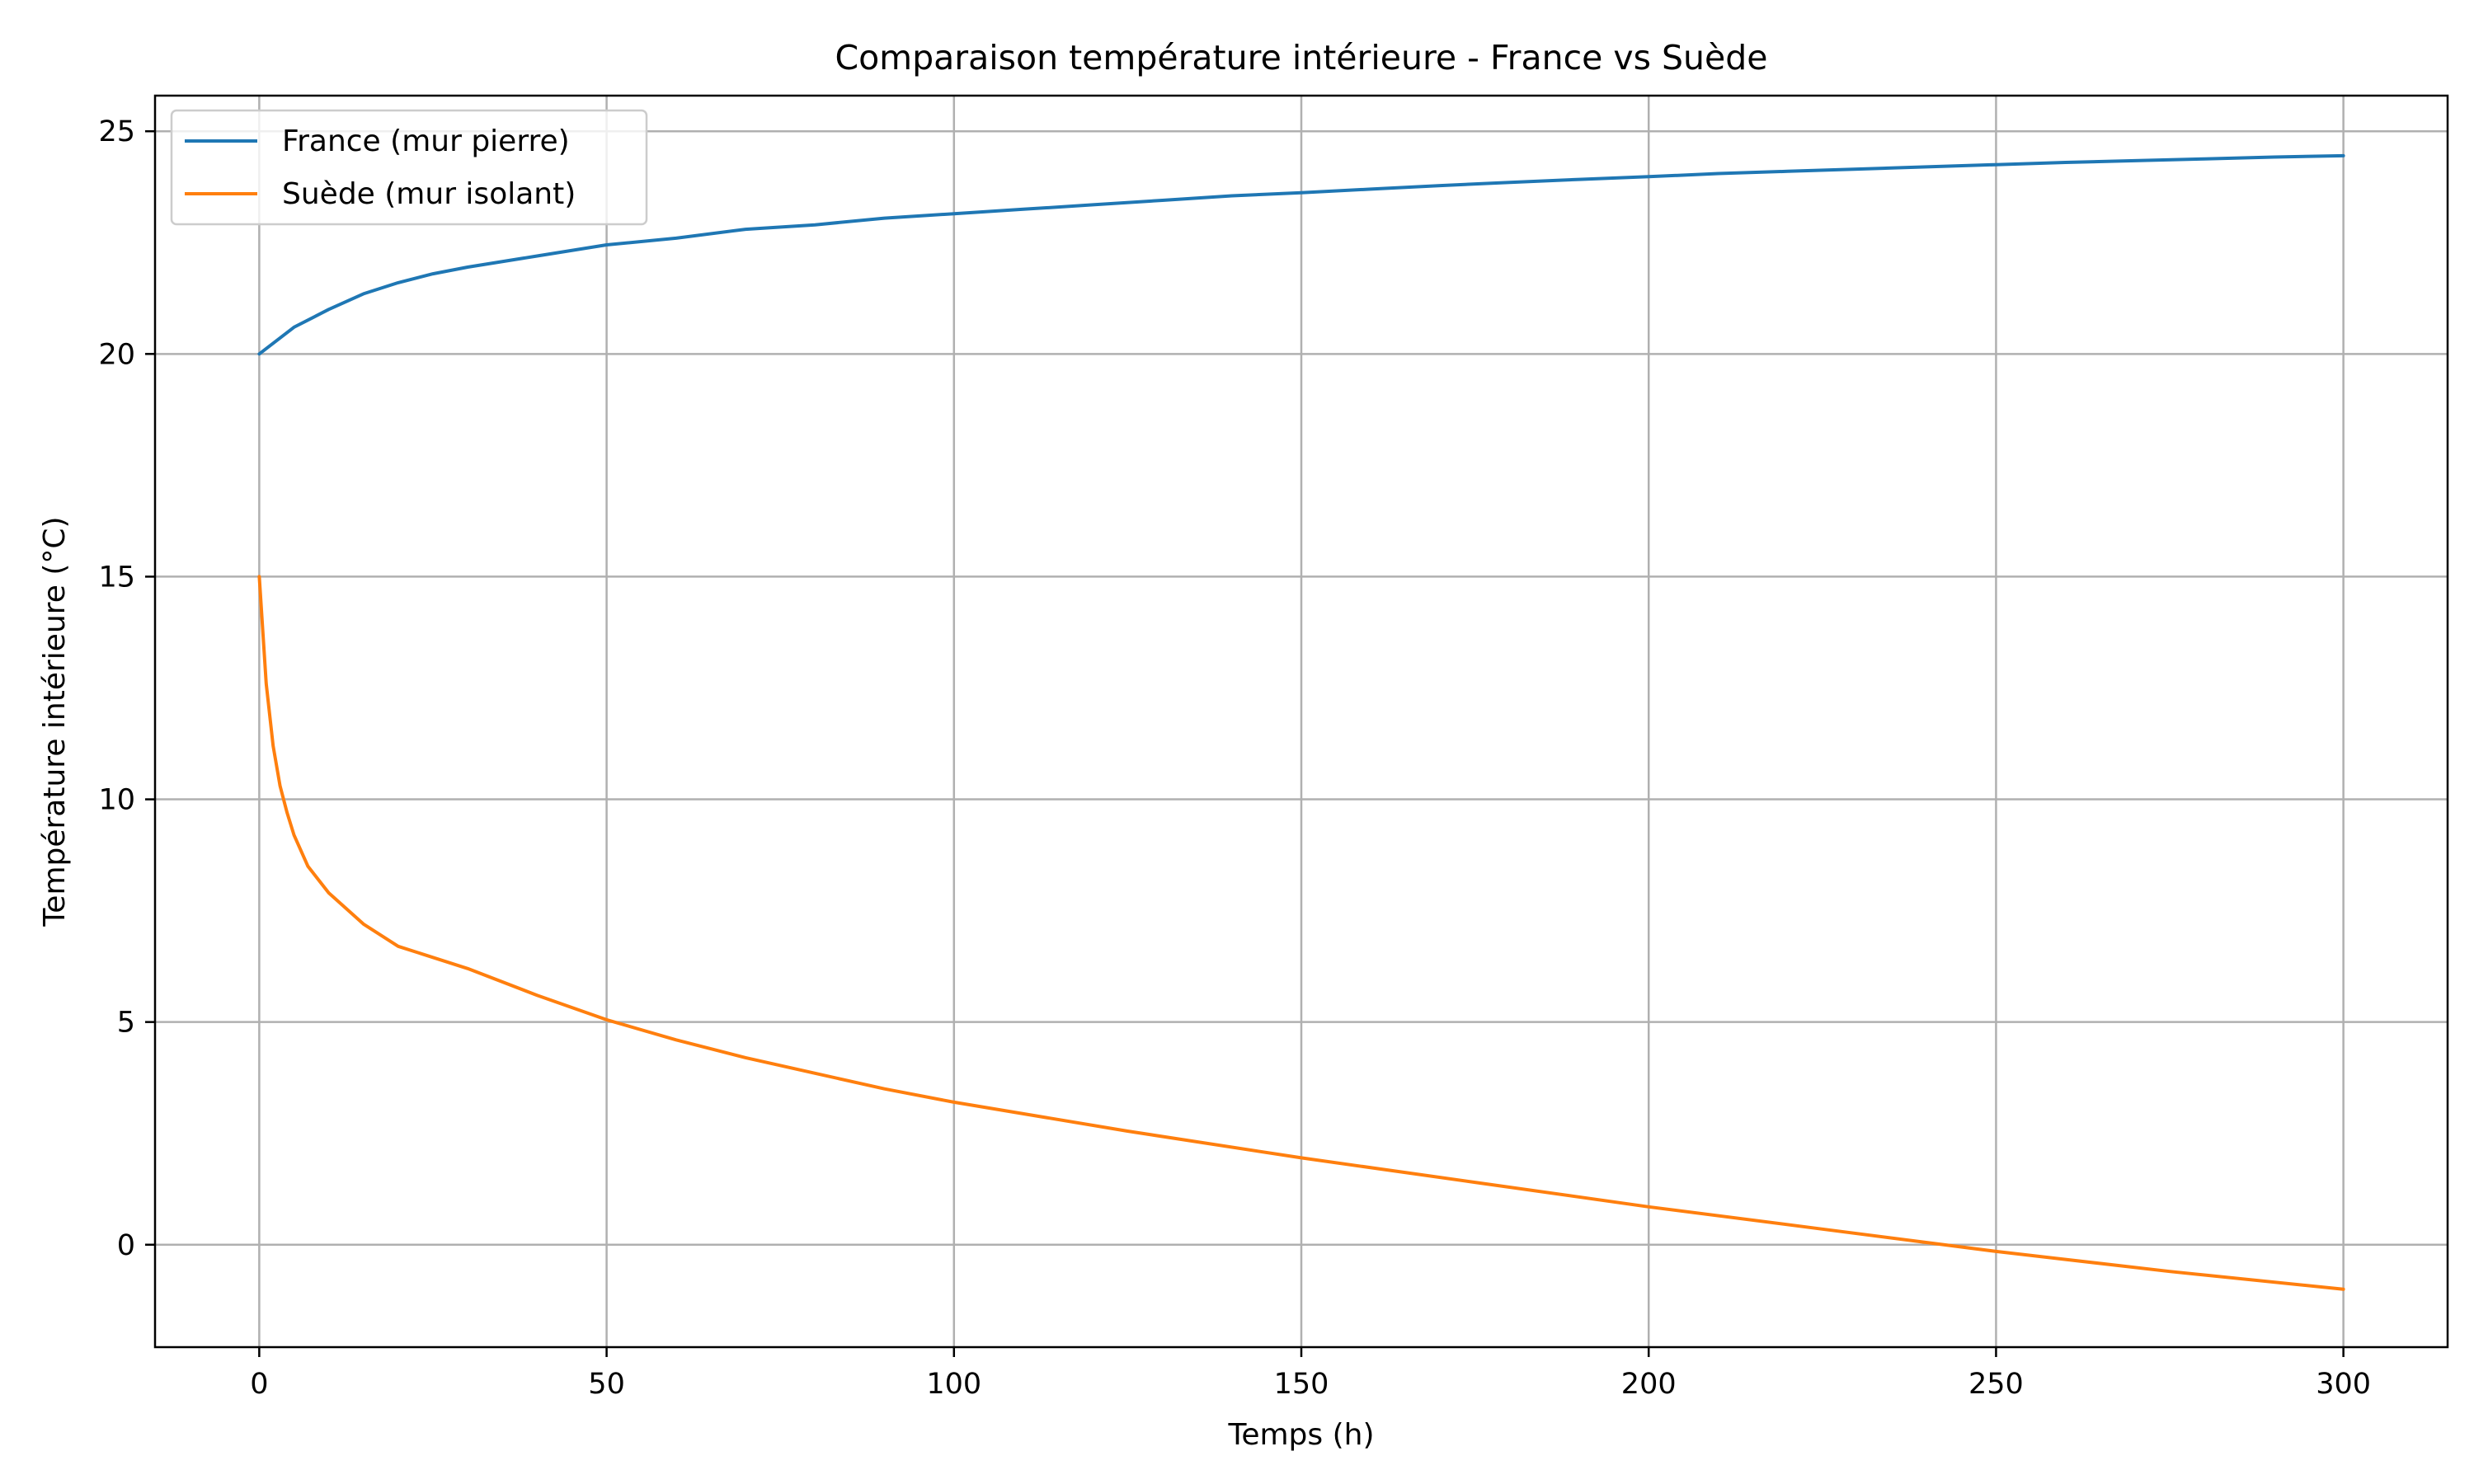  I want to click on y-tick-label: 5, so click(126, 1024).